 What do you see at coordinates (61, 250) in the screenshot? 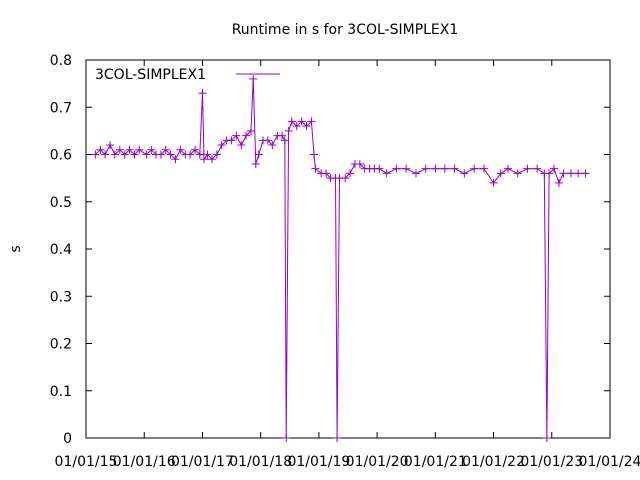
I see `y-tick-label: 0.4` at bounding box center [61, 250].